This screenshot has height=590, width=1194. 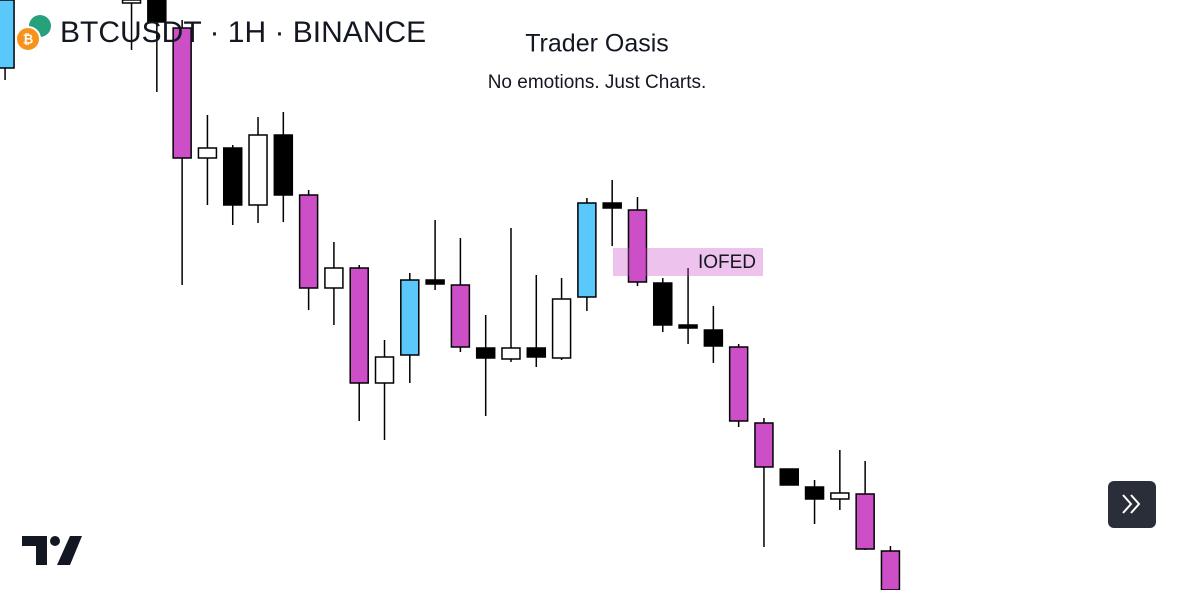 I want to click on expand-button, so click(x=1132, y=504).